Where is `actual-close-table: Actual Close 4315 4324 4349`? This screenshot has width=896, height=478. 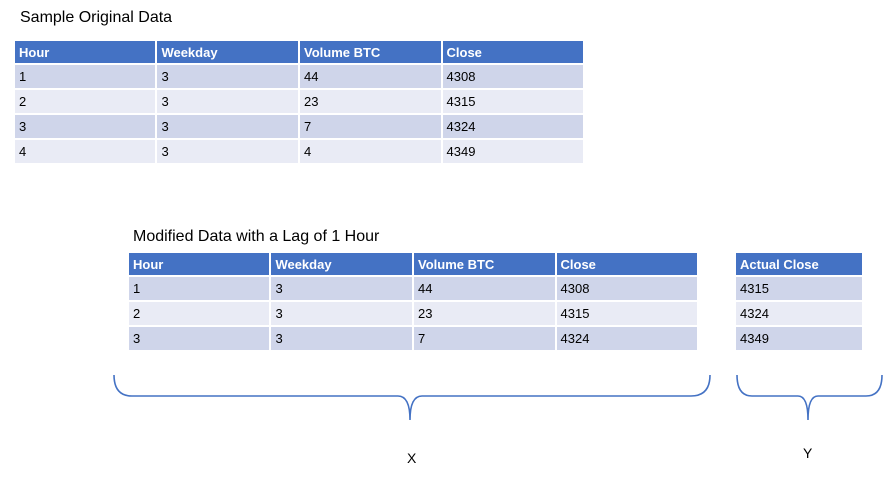
actual-close-table: Actual Close 4315 4324 4349 is located at coordinates (799, 301).